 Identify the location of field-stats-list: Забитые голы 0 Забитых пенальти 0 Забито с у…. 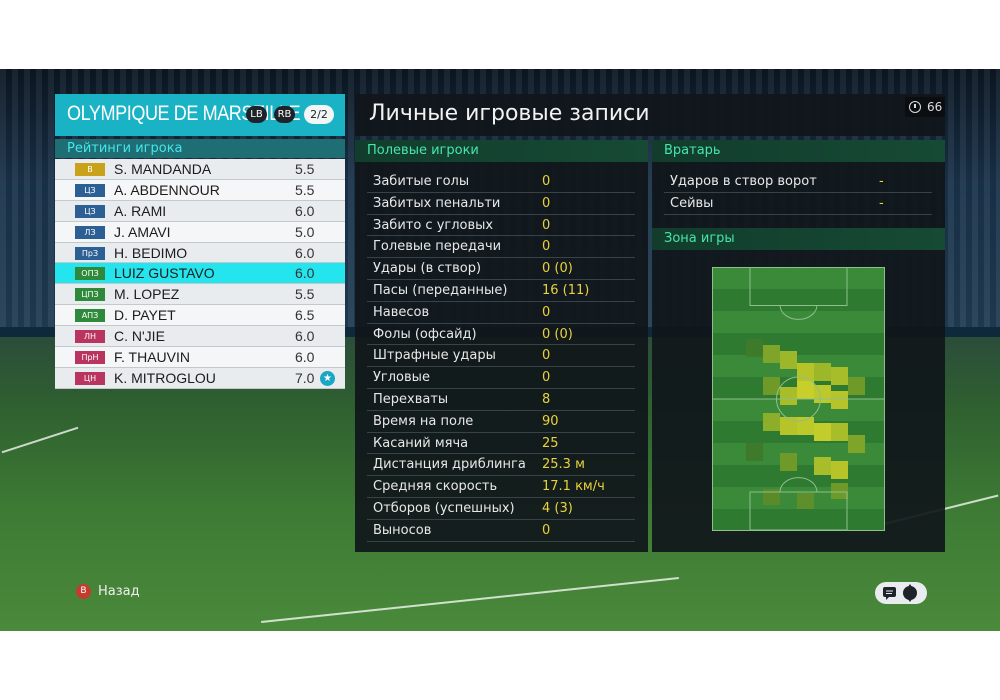
(501, 356).